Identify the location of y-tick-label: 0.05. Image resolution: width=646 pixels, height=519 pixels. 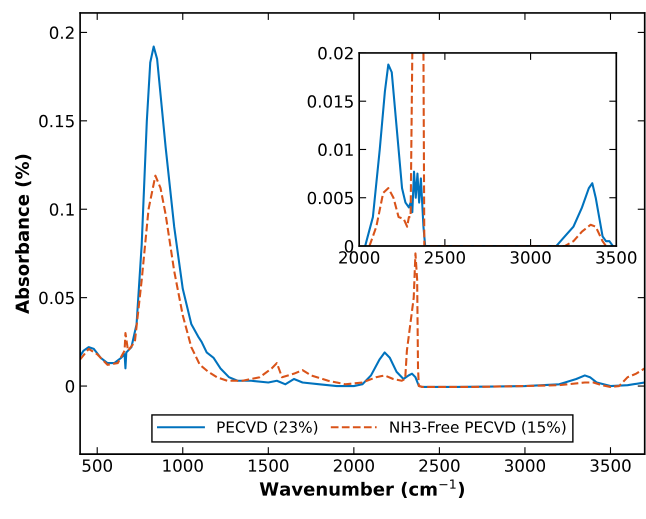
(56, 298).